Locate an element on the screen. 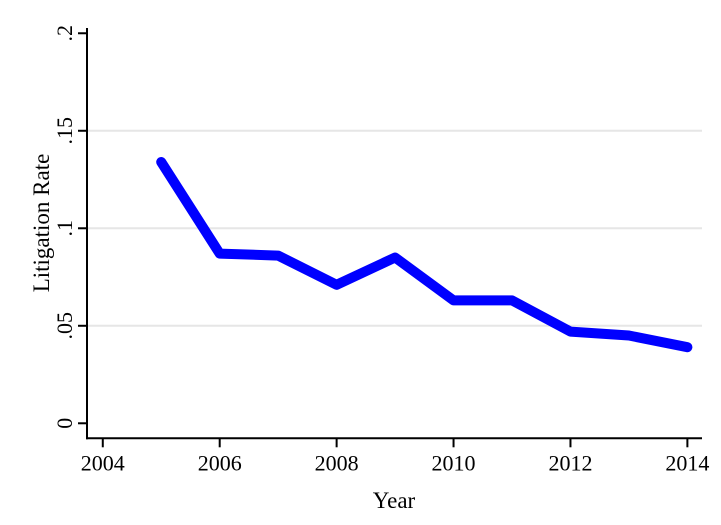 The width and height of the screenshot is (721, 525). x-tick-label: 2014 is located at coordinates (687, 462).